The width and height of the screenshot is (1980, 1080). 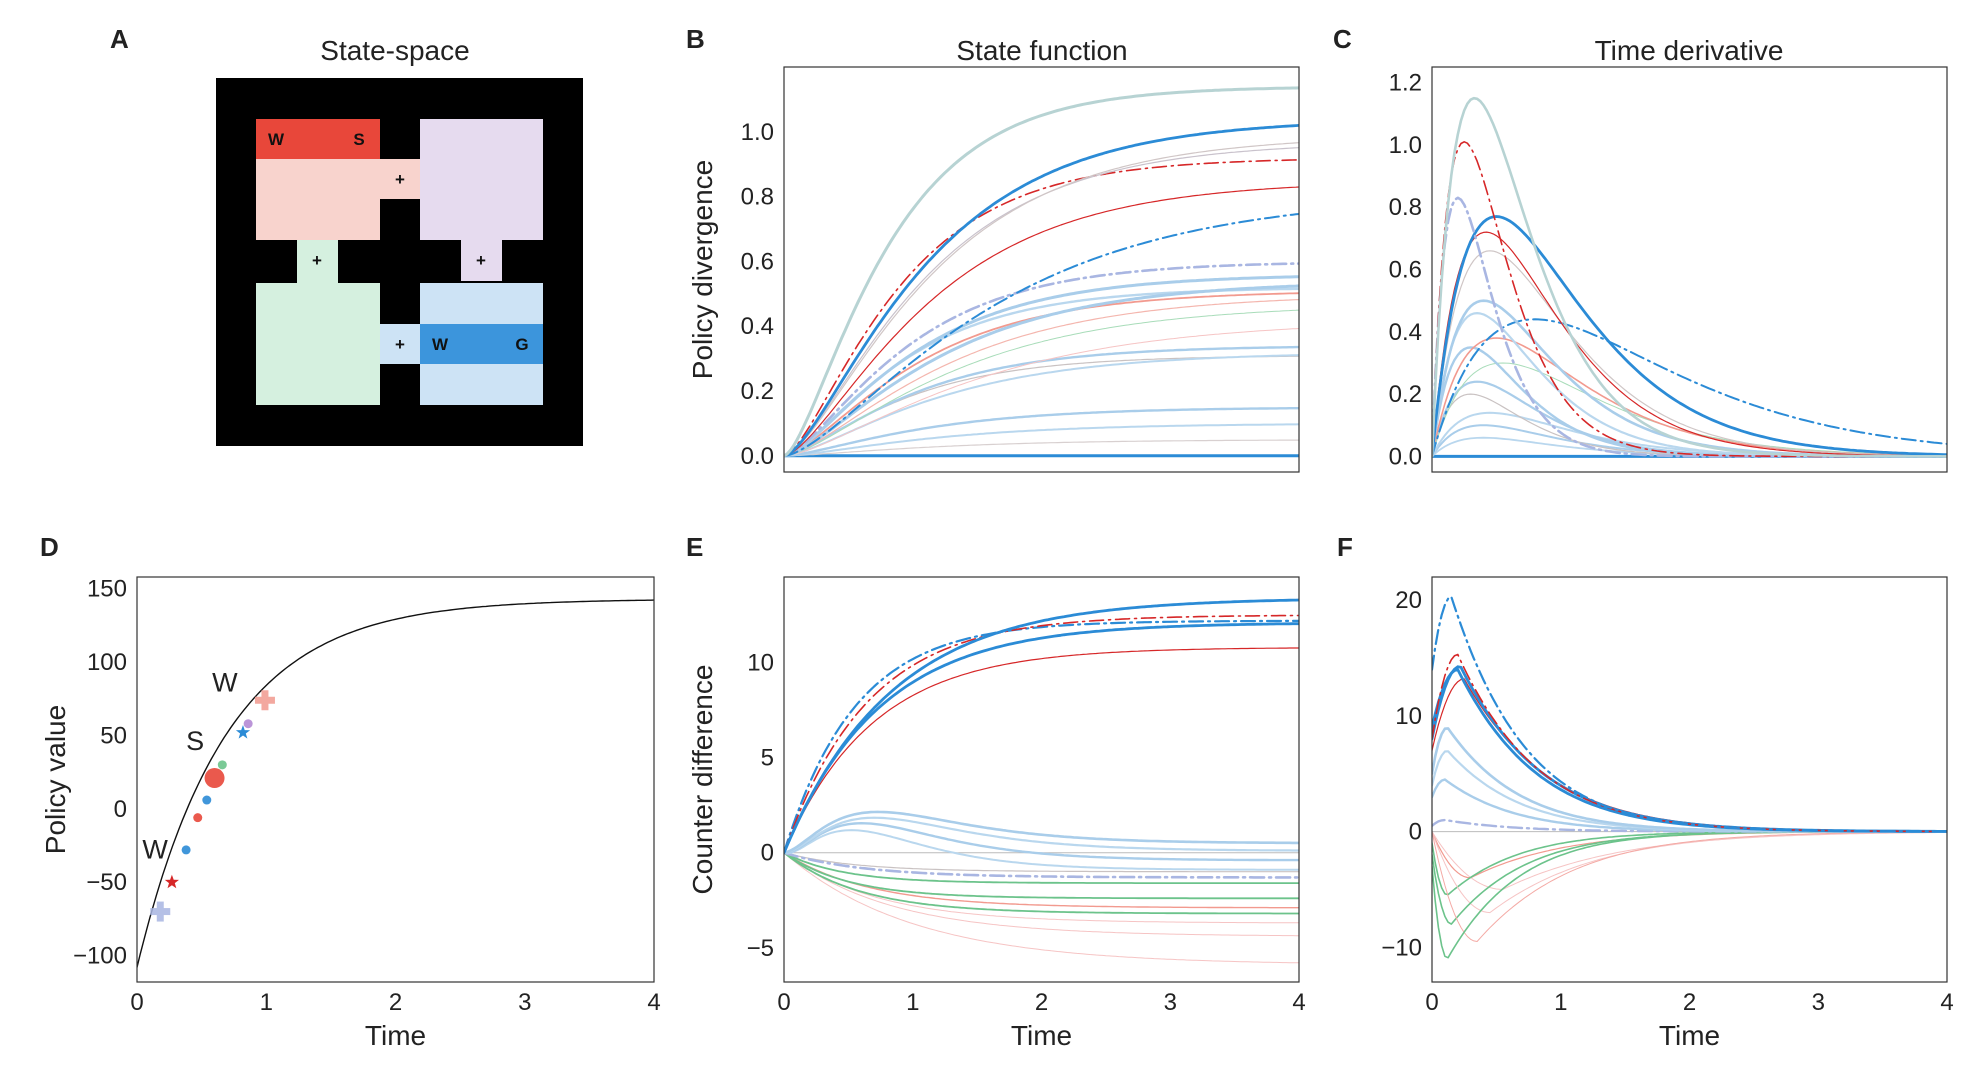 What do you see at coordinates (767, 853) in the screenshot?
I see `panel-e-ytick-label: 0` at bounding box center [767, 853].